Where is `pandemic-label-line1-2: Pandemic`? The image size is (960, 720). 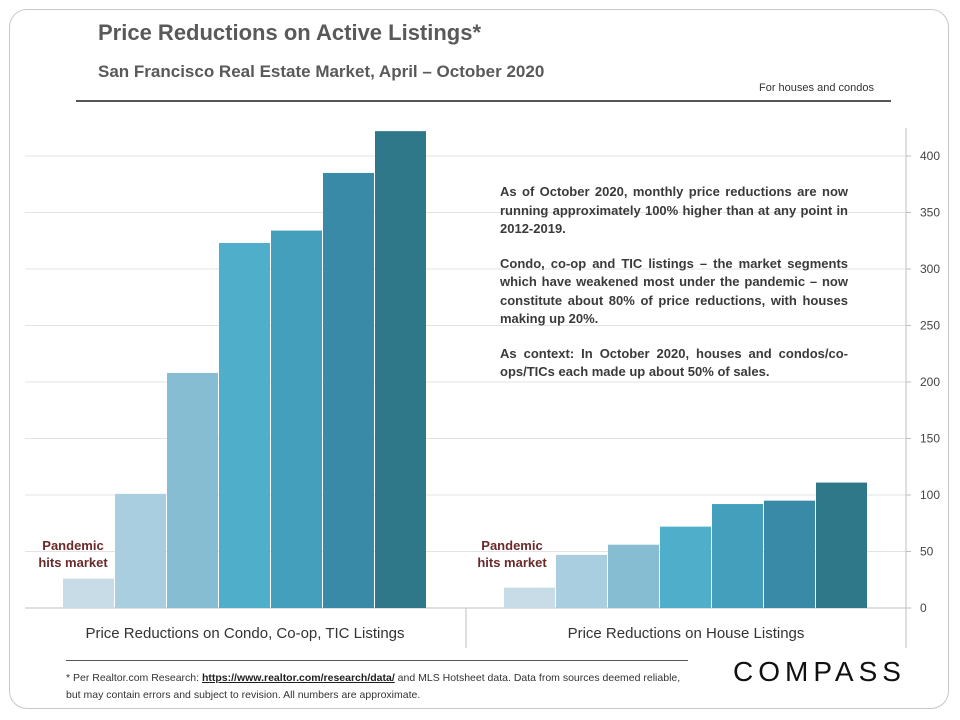 pandemic-label-line1-2: Pandemic is located at coordinates (511, 545).